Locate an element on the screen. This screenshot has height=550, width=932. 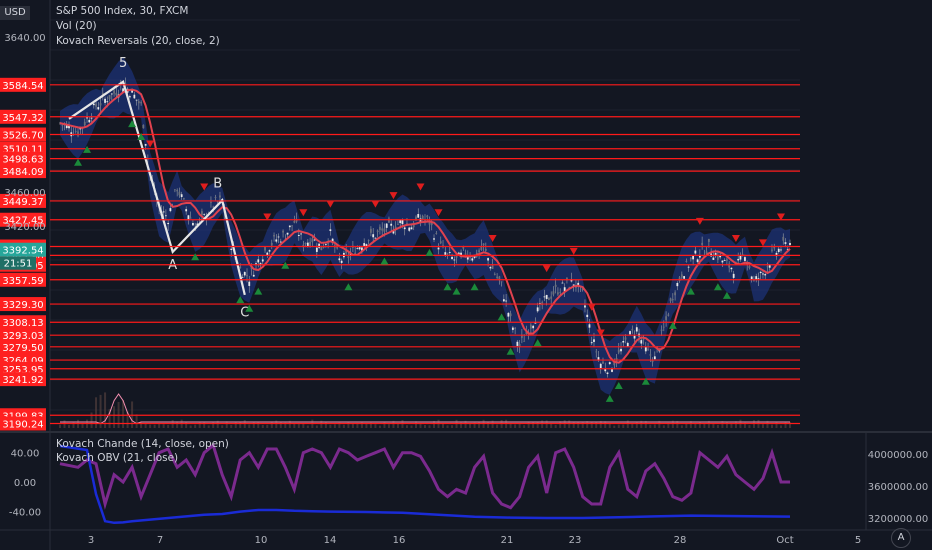
chande-legend: Kovach Chande (14, close, open) is located at coordinates (142, 444).